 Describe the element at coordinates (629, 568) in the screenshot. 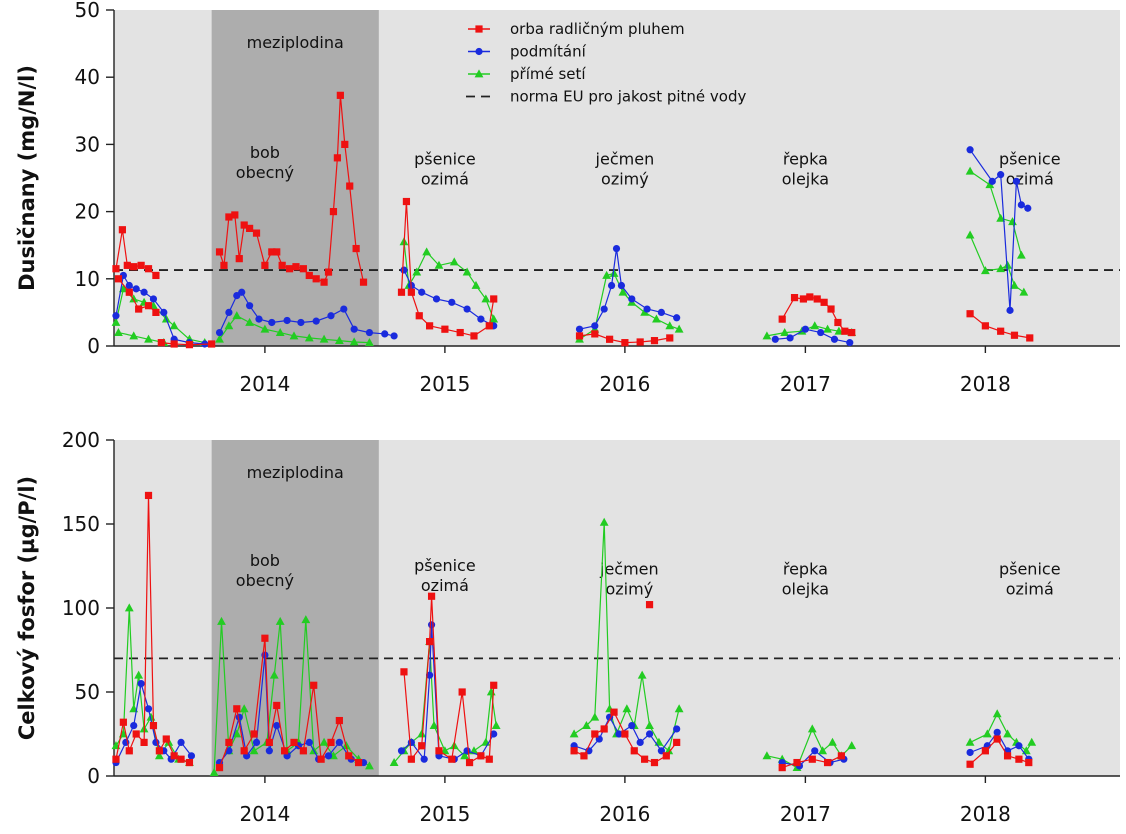

I see `crop-label-line: ječmen` at that location.